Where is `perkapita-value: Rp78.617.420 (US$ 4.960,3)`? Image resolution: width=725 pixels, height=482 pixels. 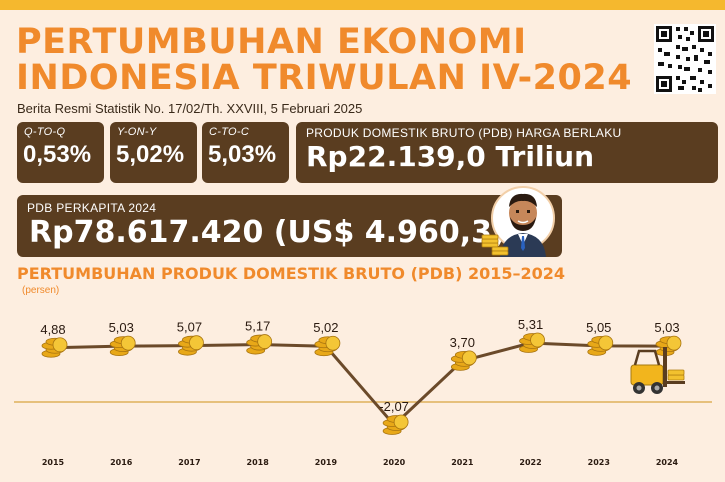
perkapita-value: Rp78.617.420 (US$ 4.960,3) is located at coordinates (267, 232).